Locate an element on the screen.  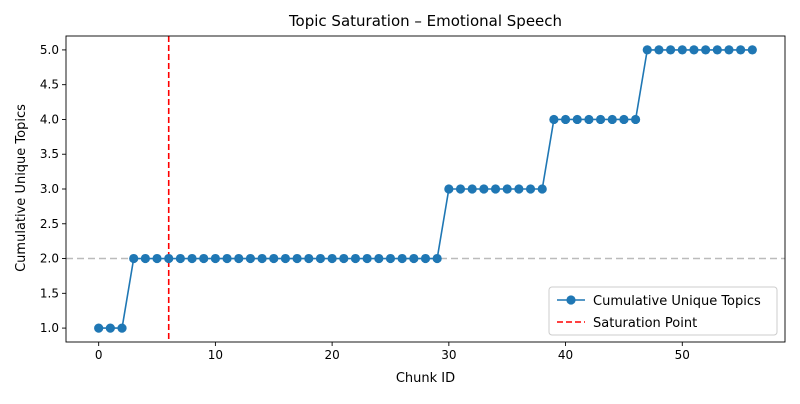
x-tick-label: 10 is located at coordinates (215, 355).